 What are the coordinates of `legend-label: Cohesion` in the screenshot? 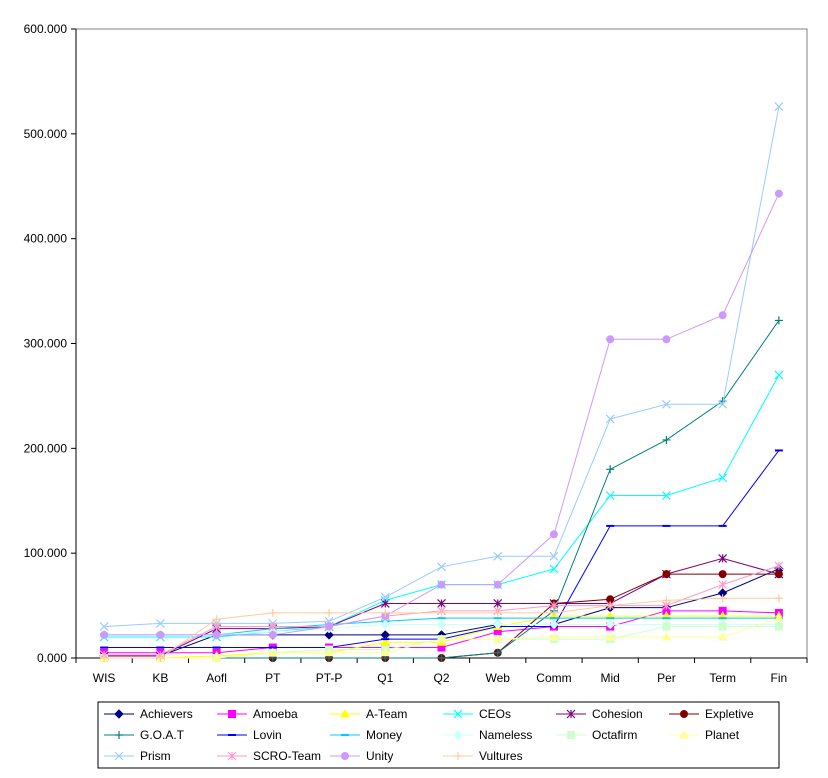 It's located at (617, 714).